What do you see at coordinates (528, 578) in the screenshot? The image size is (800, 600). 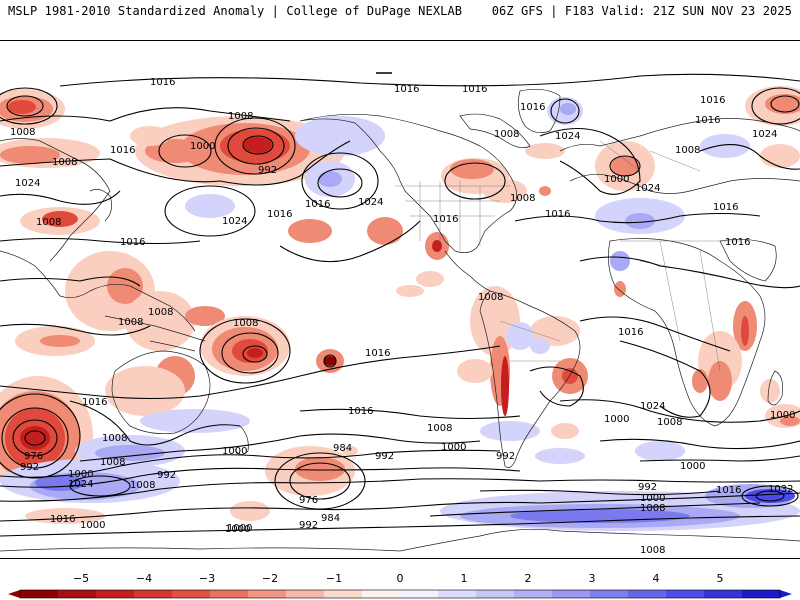 I see `colorbar-tick-label: 2` at bounding box center [528, 578].